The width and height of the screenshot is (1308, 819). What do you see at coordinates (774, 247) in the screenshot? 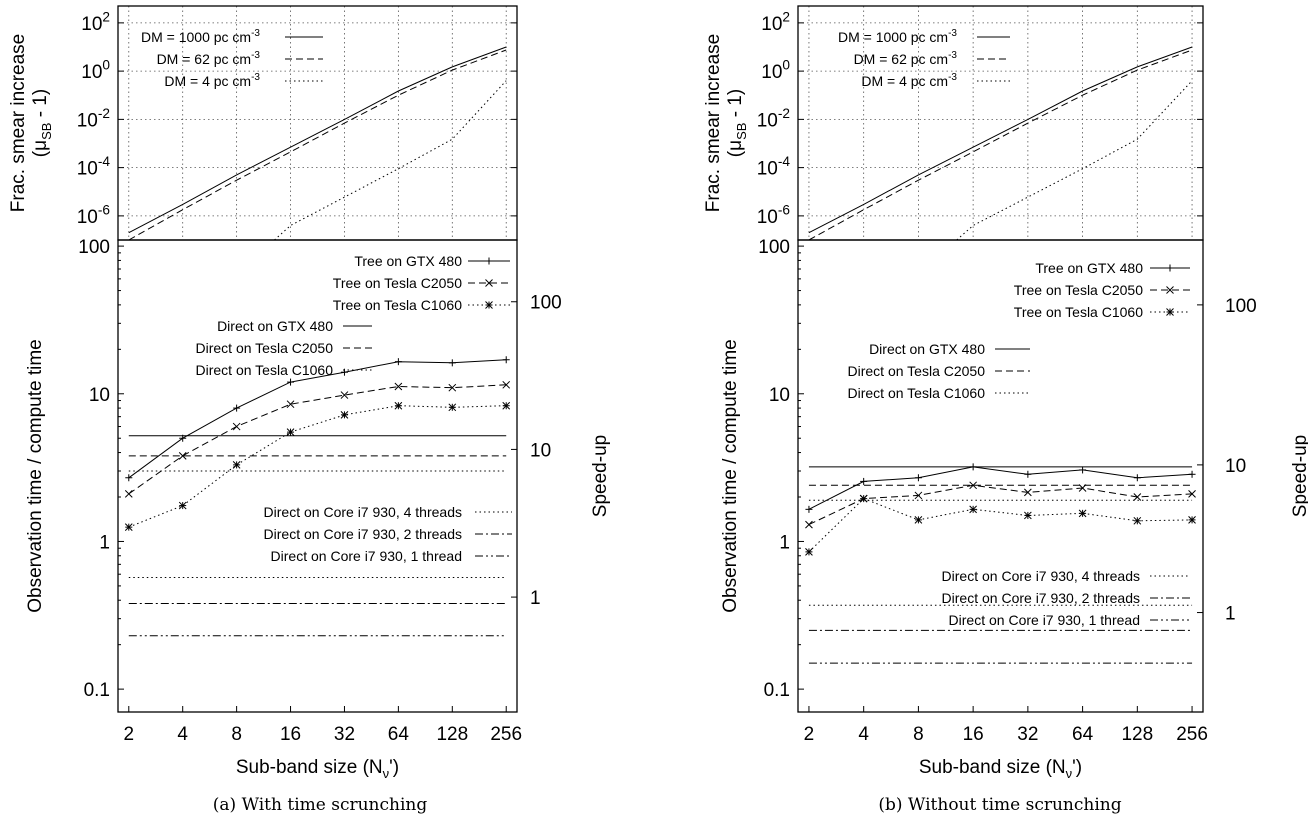
I see `perf-tick-label: 100` at bounding box center [774, 247].